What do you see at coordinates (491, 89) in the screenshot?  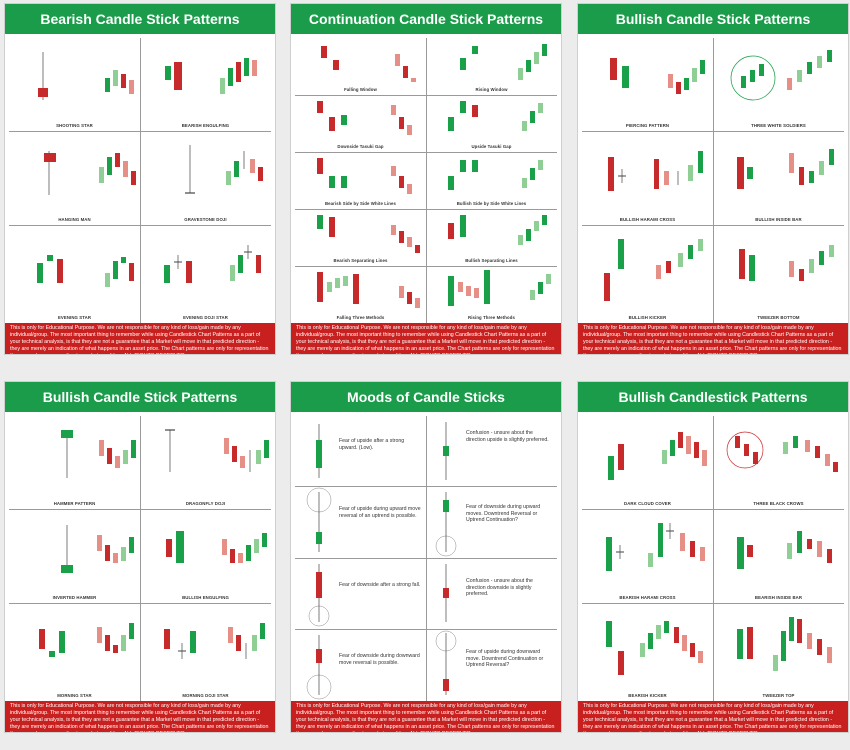 I see `pattern-label: Rising Window` at bounding box center [491, 89].